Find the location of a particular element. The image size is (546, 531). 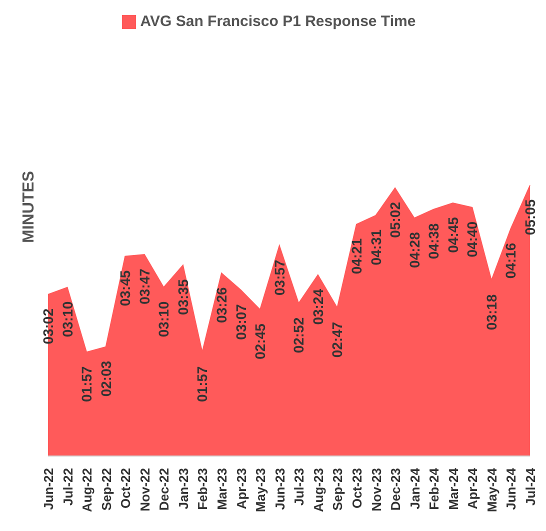

data-label: 04:28 is located at coordinates (414, 250).